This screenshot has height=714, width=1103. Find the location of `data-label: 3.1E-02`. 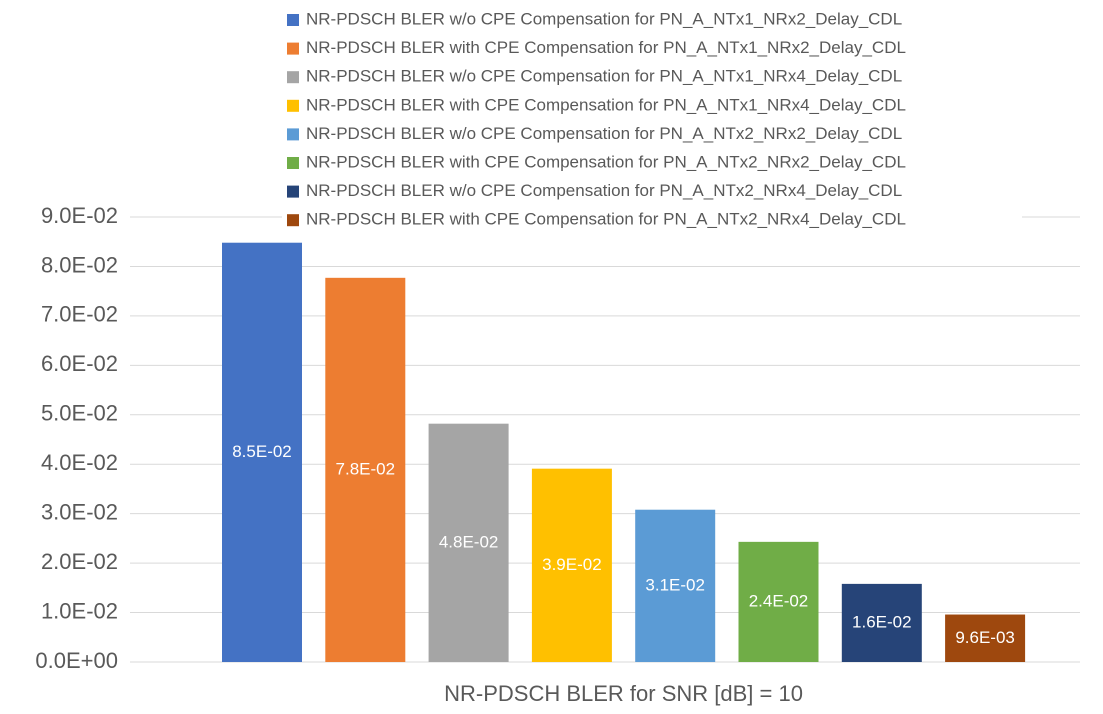

data-label: 3.1E-02 is located at coordinates (675, 584).